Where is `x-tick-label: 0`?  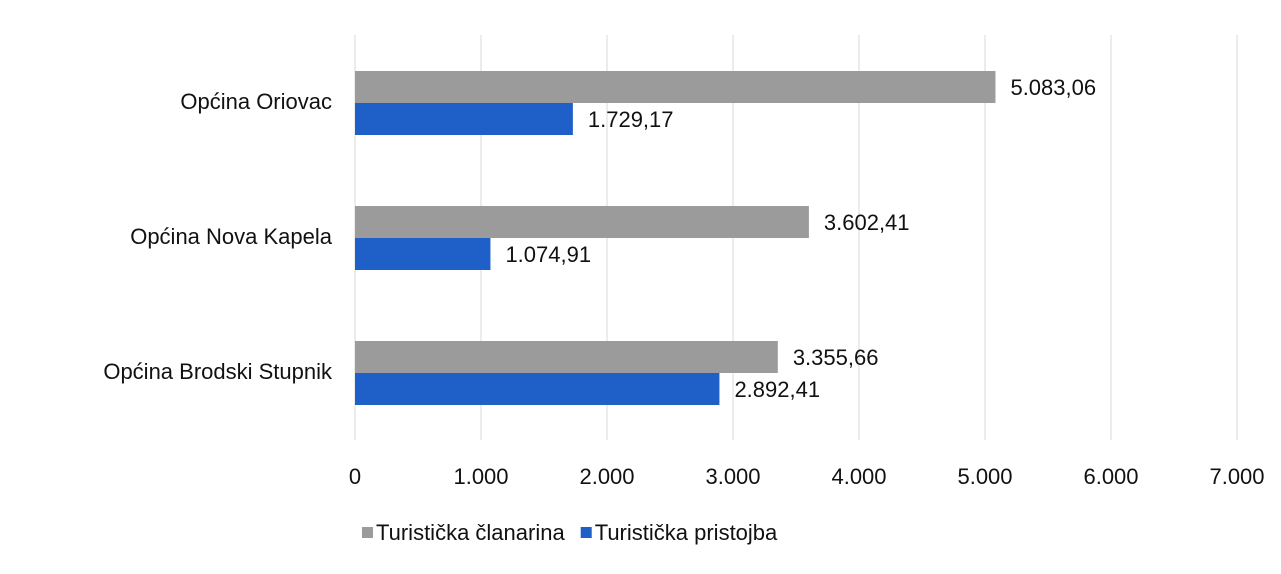
x-tick-label: 0 is located at coordinates (355, 476).